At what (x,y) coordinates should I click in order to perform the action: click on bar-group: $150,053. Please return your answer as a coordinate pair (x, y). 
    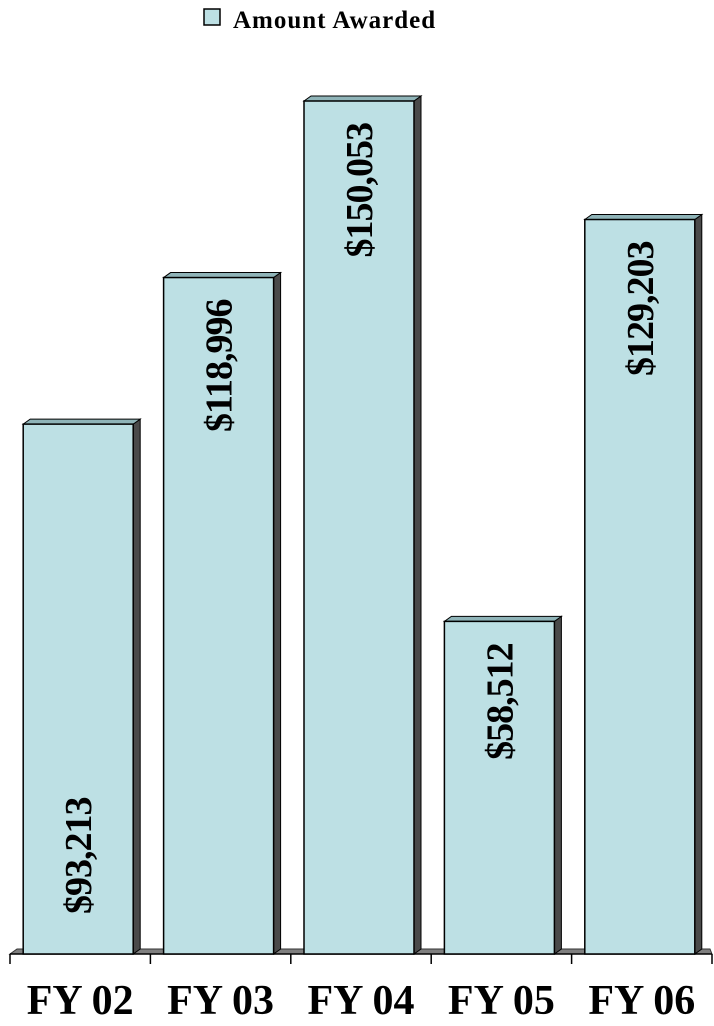
    Looking at the image, I should click on (362, 525).